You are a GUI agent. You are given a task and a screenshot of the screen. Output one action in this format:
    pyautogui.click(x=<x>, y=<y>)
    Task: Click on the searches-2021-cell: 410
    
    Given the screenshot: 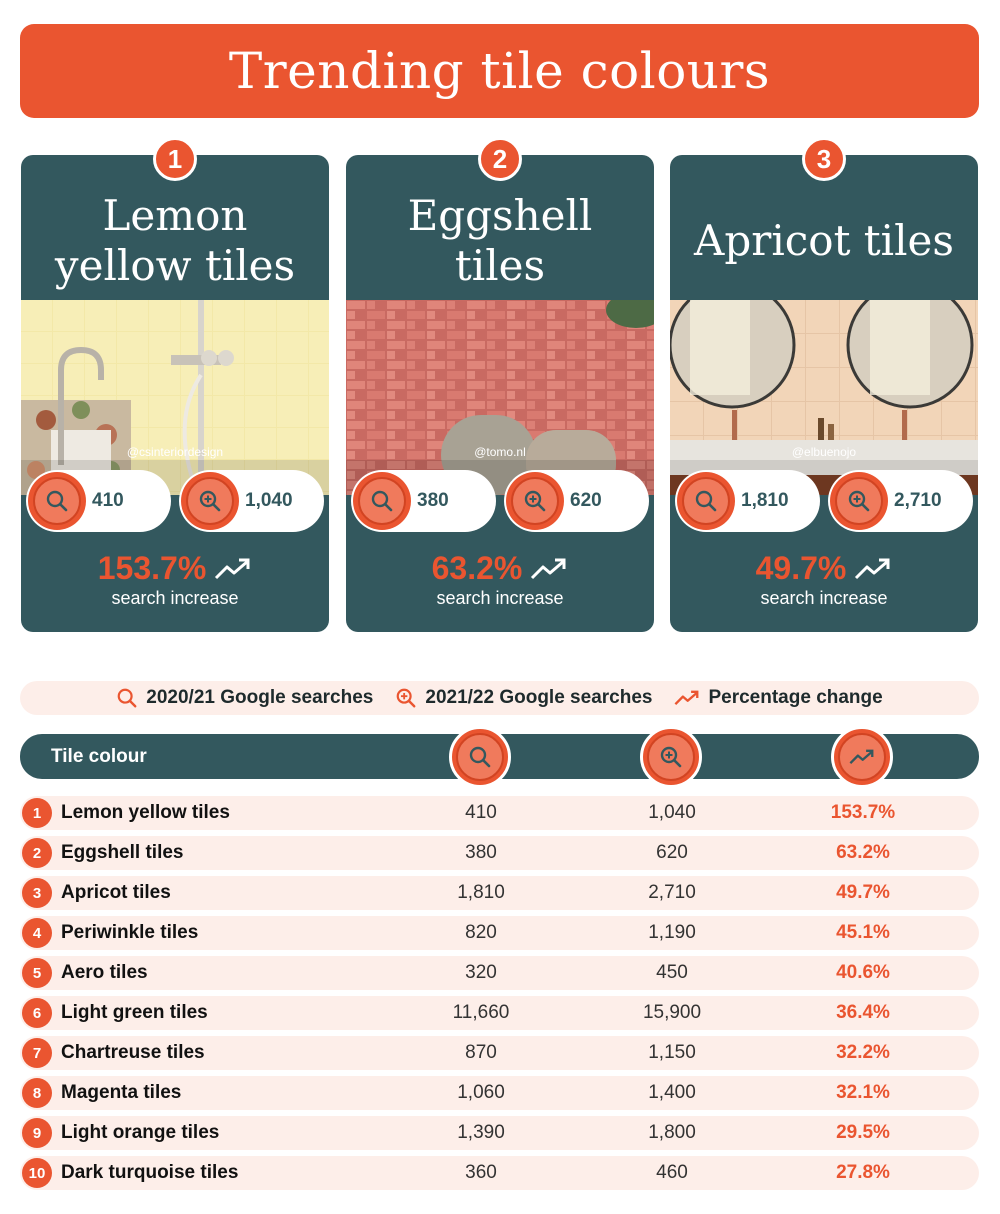 What is the action you would take?
    pyautogui.click(x=481, y=812)
    